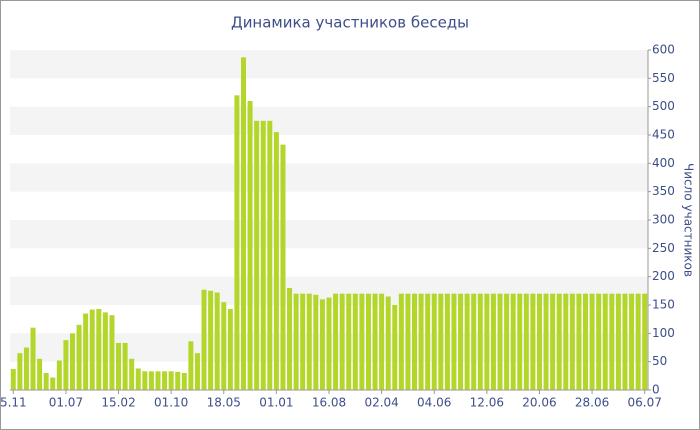 The image size is (700, 430). I want to click on x-tick-label: 01.07, so click(66, 403).